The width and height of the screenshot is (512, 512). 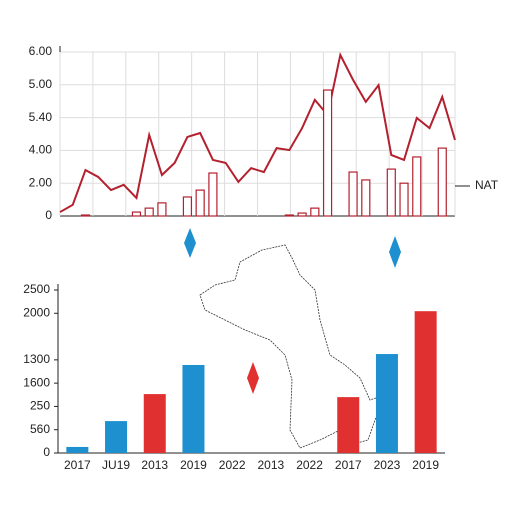 What do you see at coordinates (36, 359) in the screenshot?
I see `y-tick-label: 1300` at bounding box center [36, 359].